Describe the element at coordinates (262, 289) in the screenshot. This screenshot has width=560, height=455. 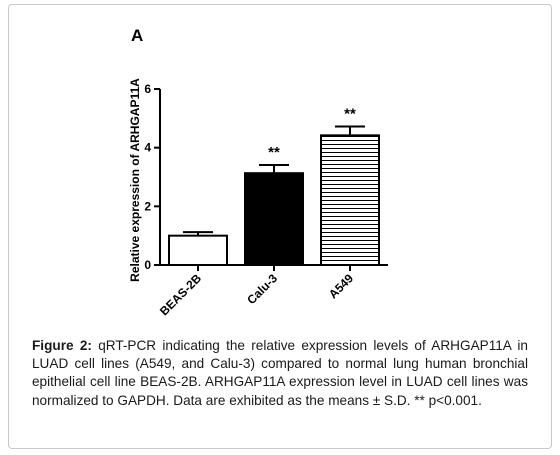
I see `x-tick-label-1: Calu-3` at that location.